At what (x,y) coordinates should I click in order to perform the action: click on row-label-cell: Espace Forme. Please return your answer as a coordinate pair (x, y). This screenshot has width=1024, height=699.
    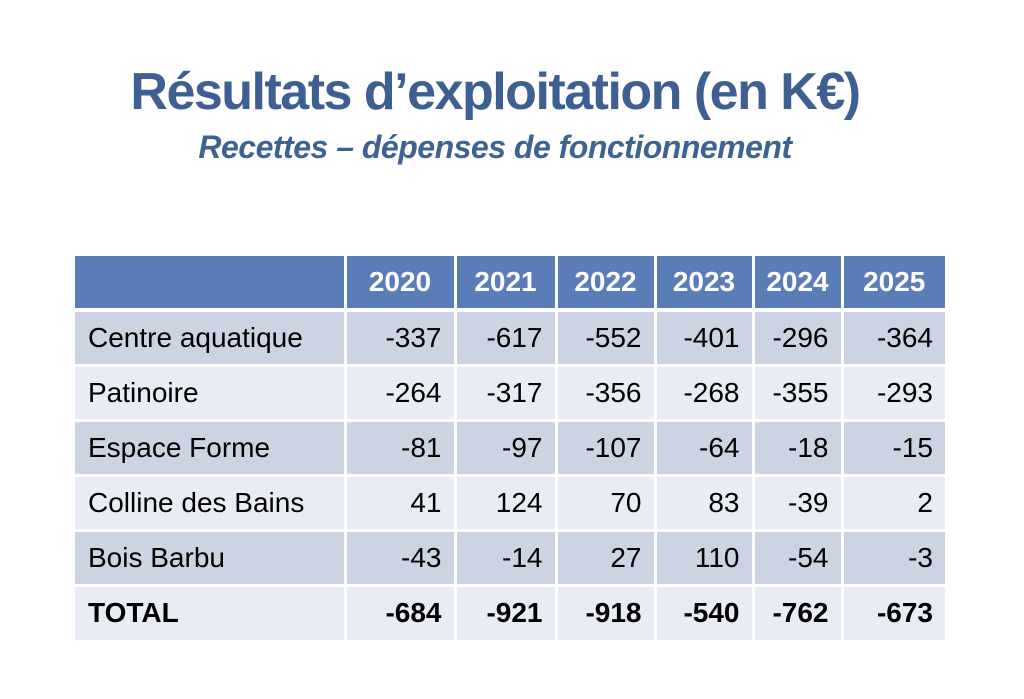
    Looking at the image, I should click on (211, 448).